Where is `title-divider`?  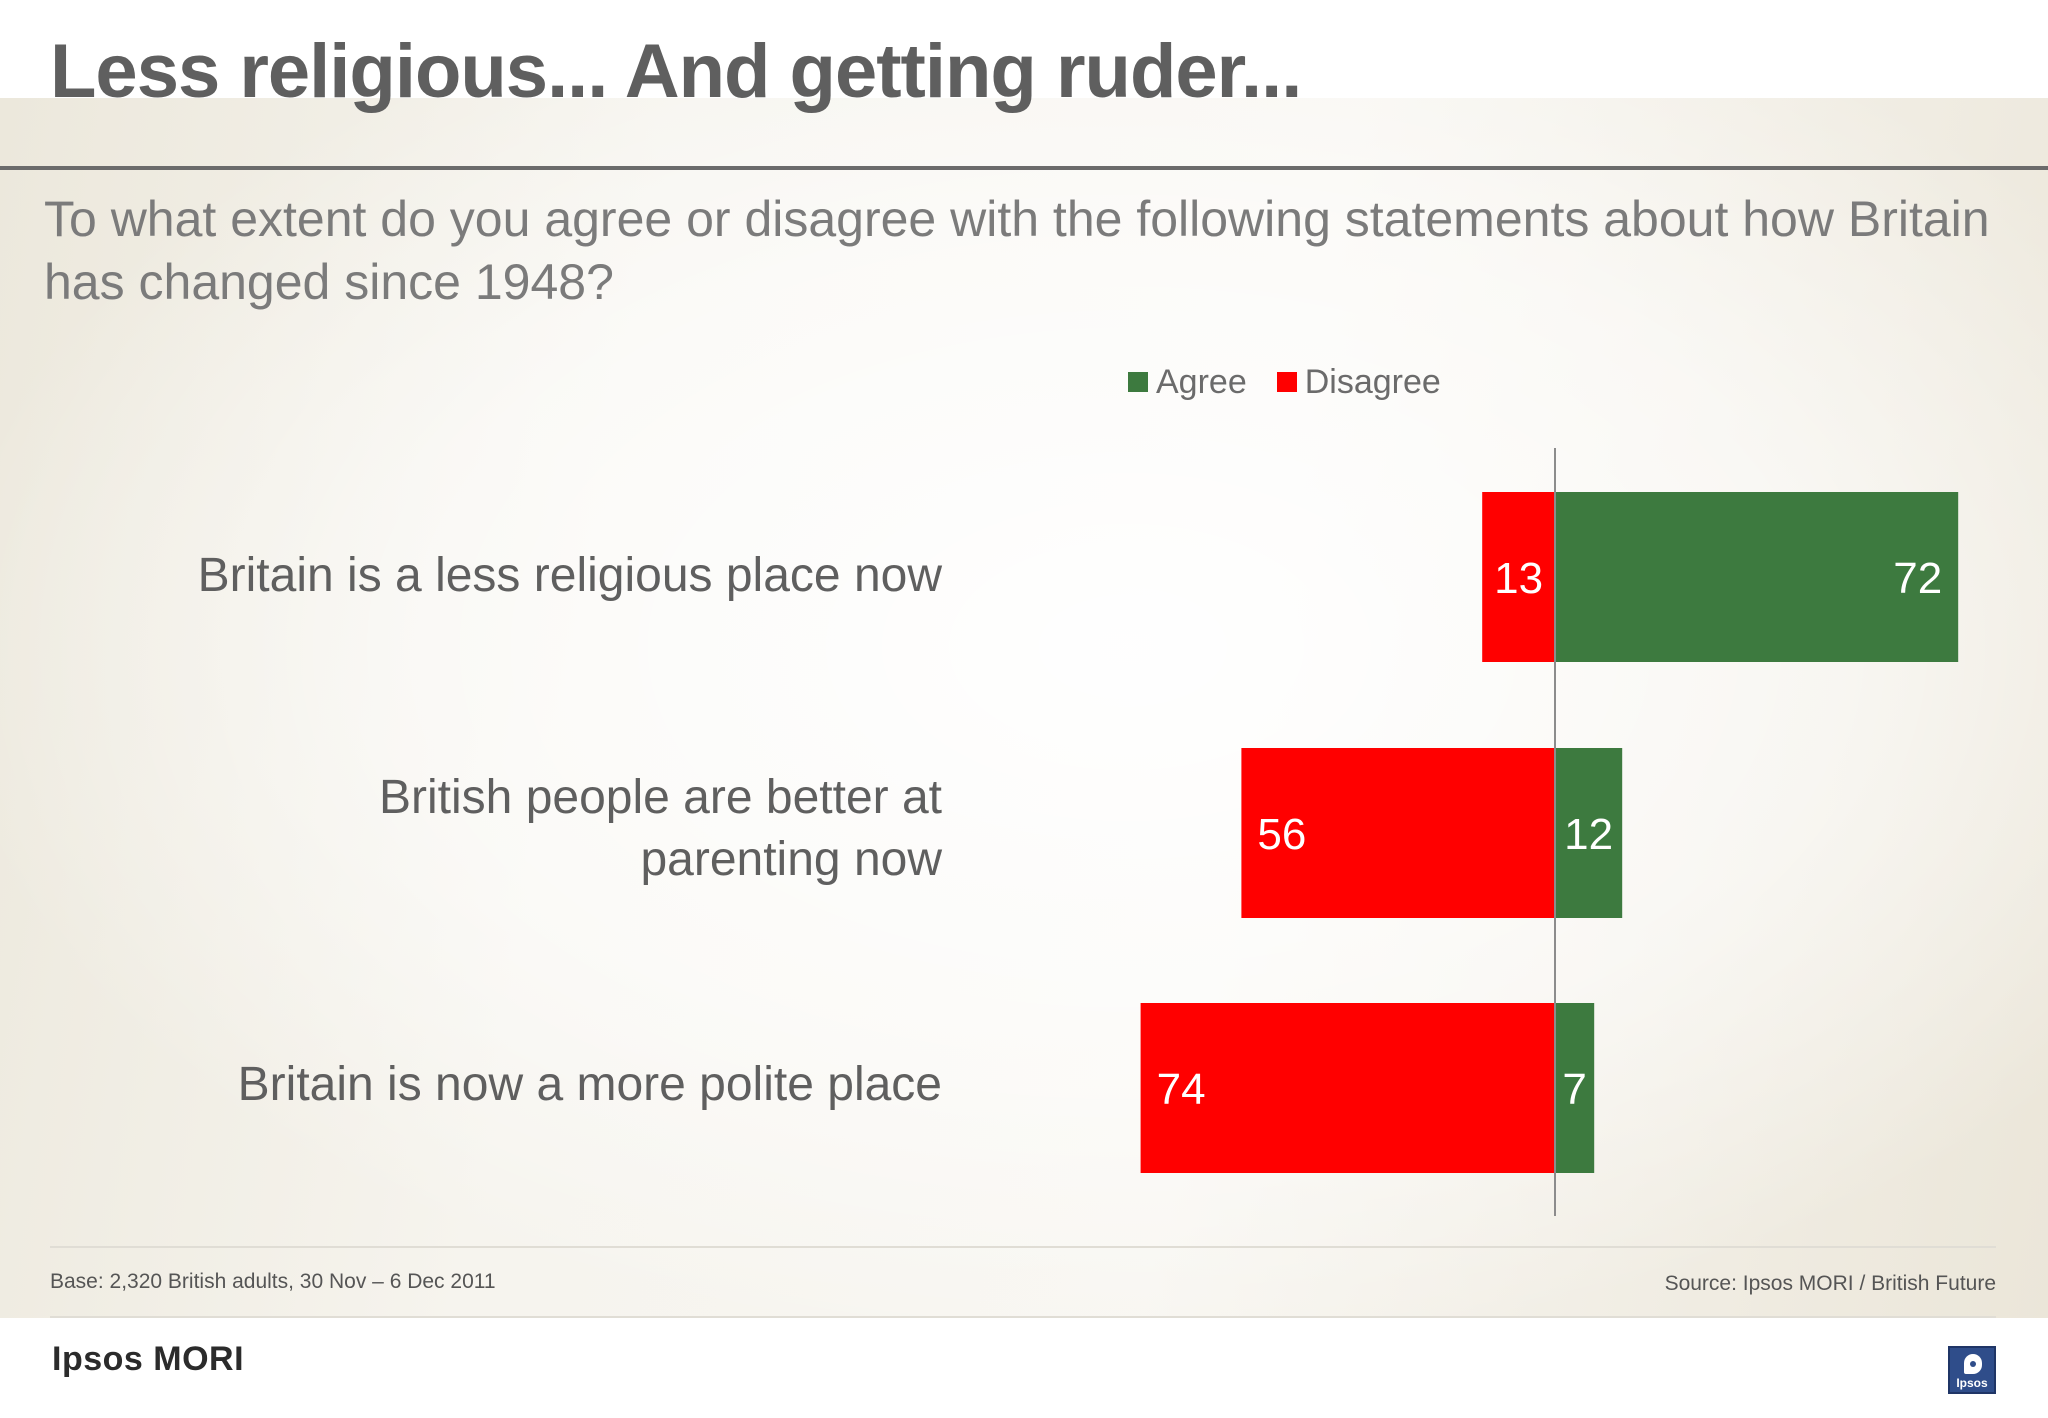
title-divider is located at coordinates (1024, 168).